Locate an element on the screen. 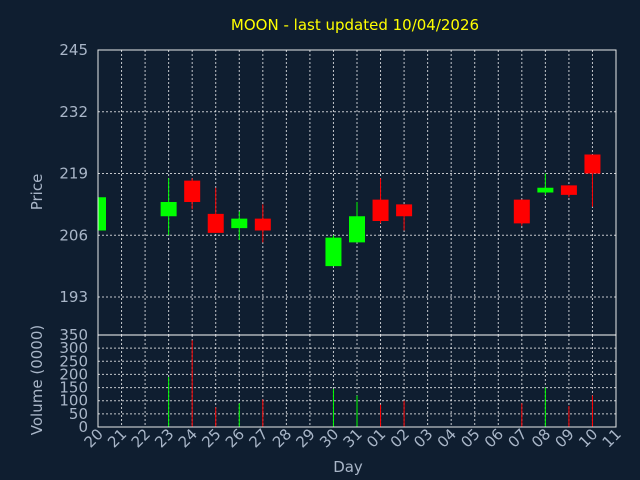  x-tick-label: 11 is located at coordinates (612, 438).